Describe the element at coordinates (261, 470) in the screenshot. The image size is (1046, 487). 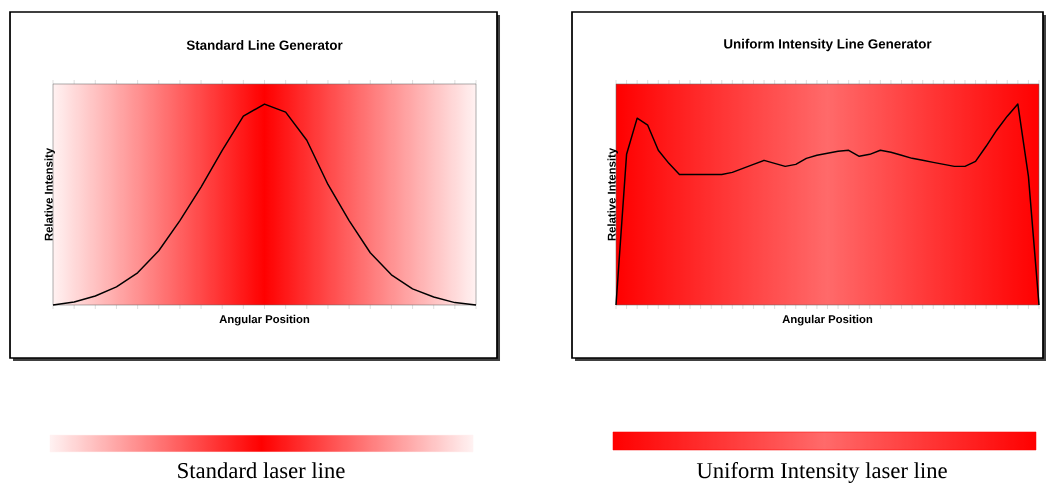
I see `text: Standard laser line` at that location.